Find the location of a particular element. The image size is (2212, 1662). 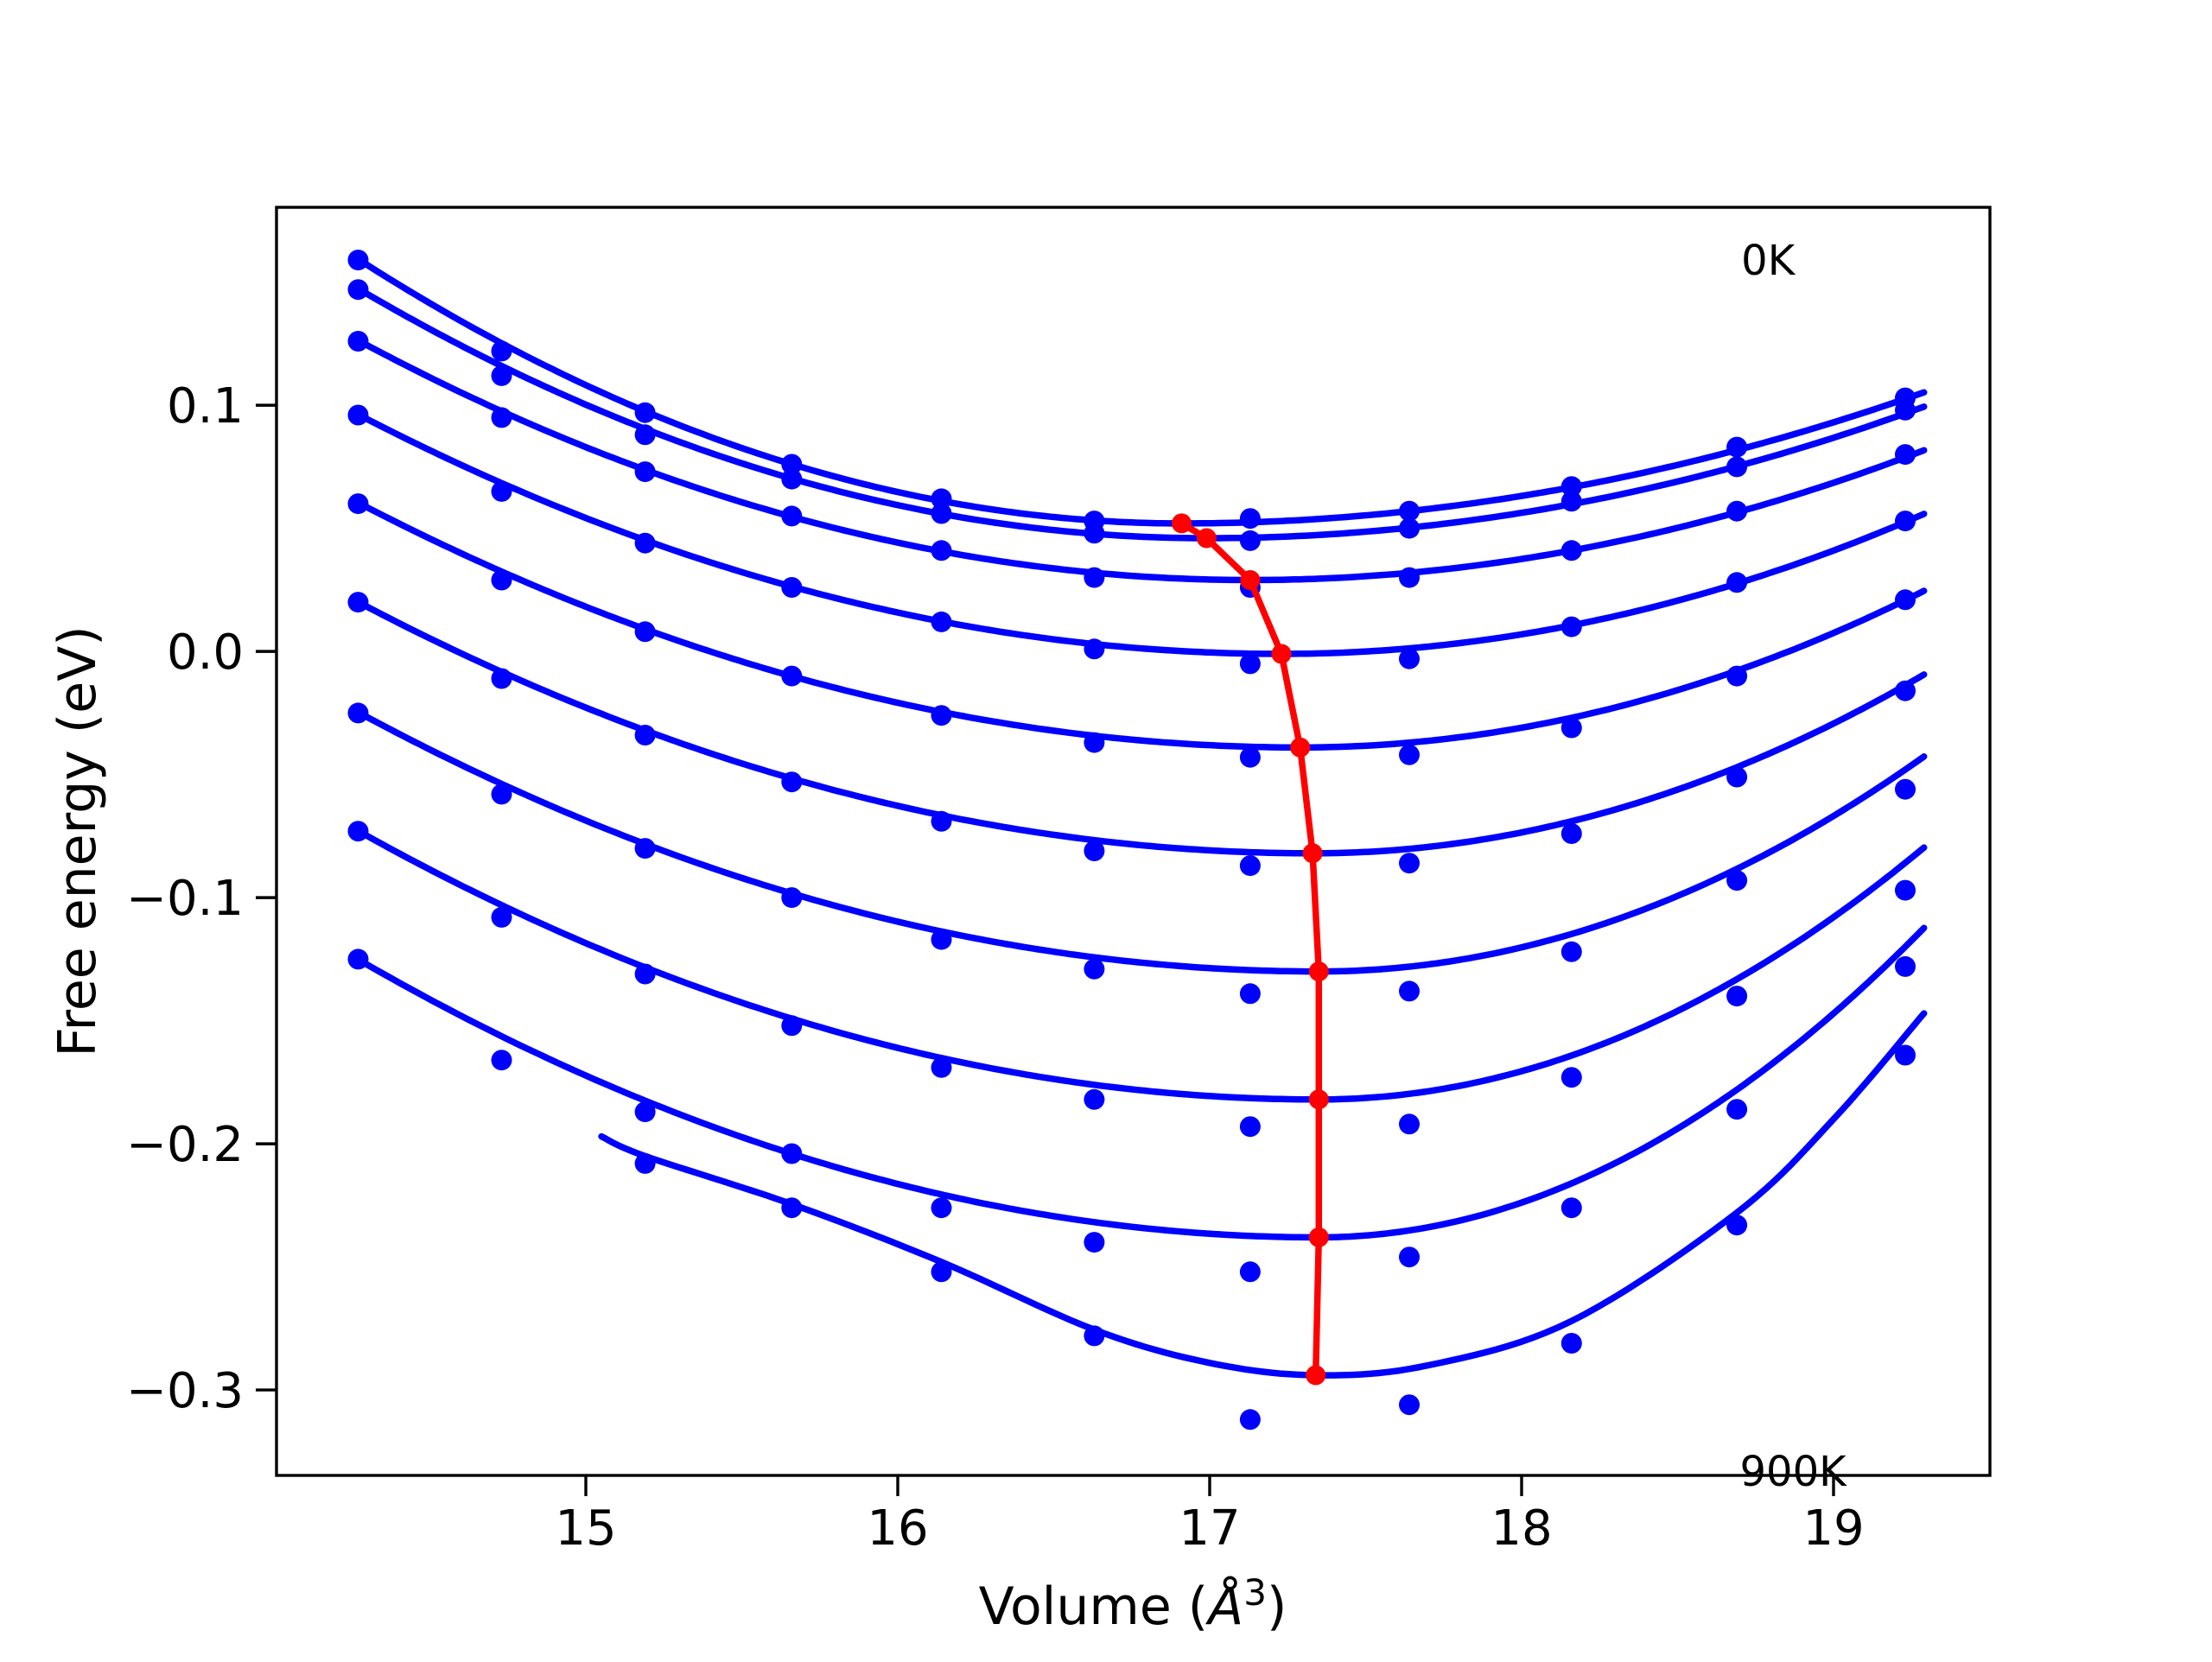

y-tick-label: 0.0 is located at coordinates (205, 653).